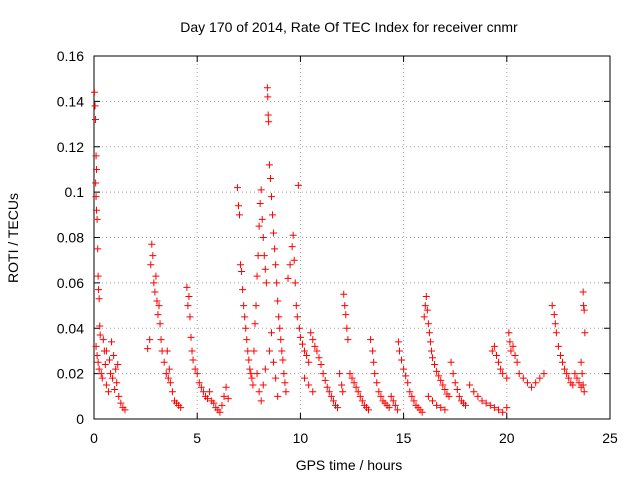 The width and height of the screenshot is (640, 480). I want to click on y-tick-label: 0.08, so click(70, 238).